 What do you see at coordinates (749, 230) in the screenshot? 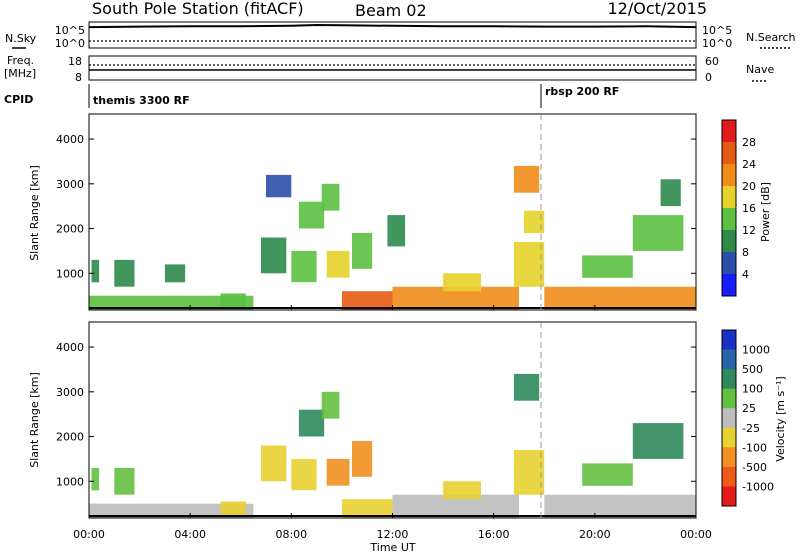
I see `power-colorbar-tick-2: 12` at bounding box center [749, 230].